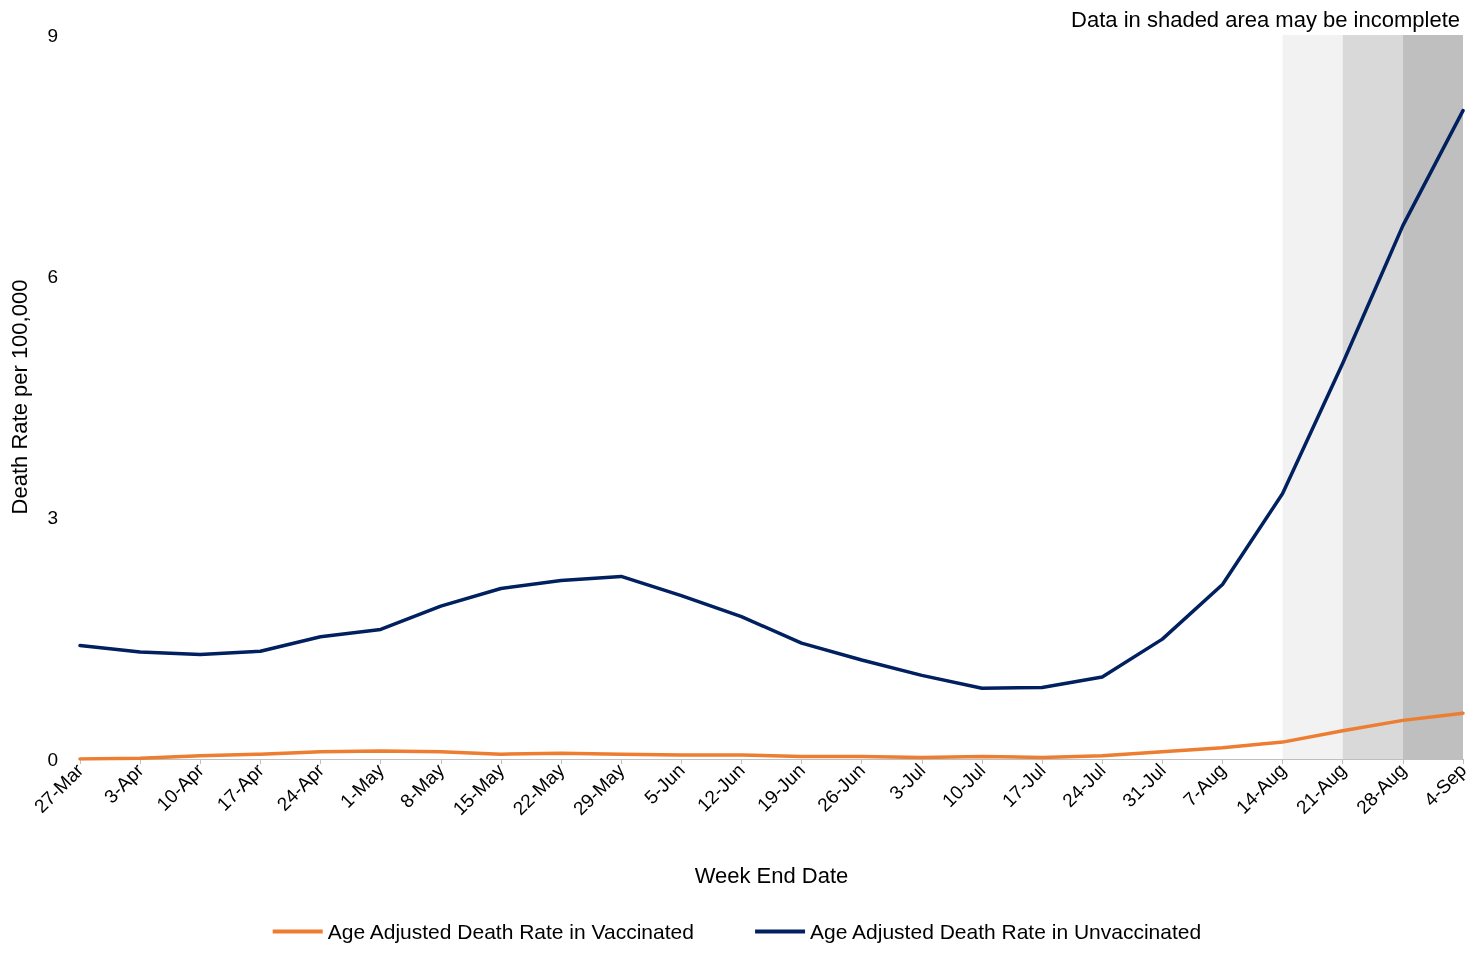 The image size is (1475, 957). What do you see at coordinates (52, 759) in the screenshot?
I see `y-tick-label: 0` at bounding box center [52, 759].